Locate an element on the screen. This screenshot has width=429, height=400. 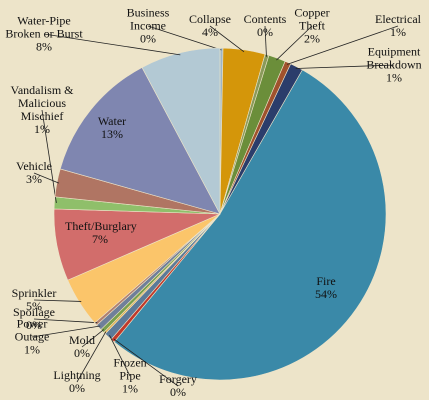
label-text: Fire is located at coordinates (326, 281).